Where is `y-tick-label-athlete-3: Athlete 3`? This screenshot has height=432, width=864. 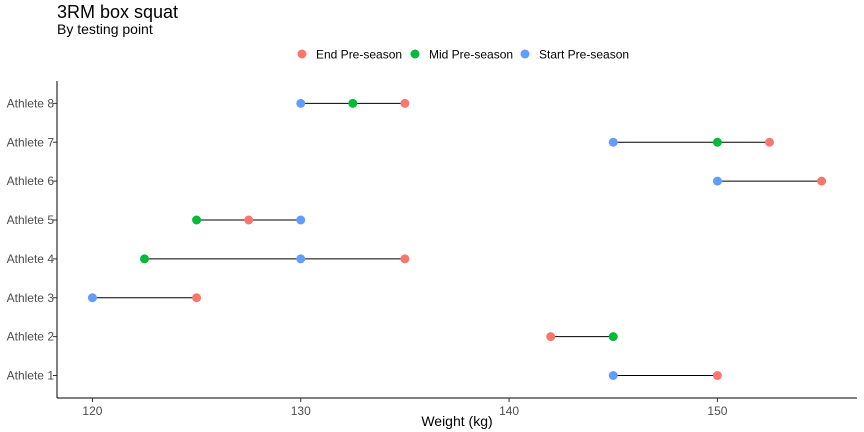
y-tick-label-athlete-3: Athlete 3 is located at coordinates (31, 298).